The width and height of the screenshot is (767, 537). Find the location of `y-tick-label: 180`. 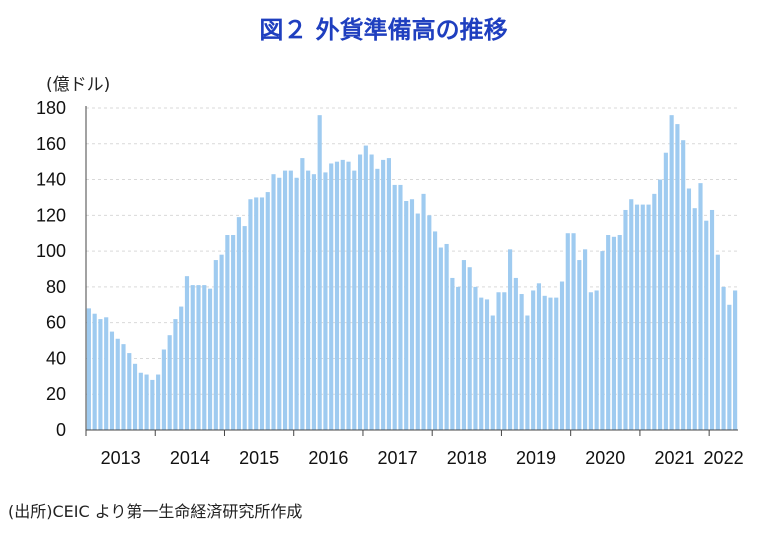

y-tick-label: 180 is located at coordinates (51, 108).